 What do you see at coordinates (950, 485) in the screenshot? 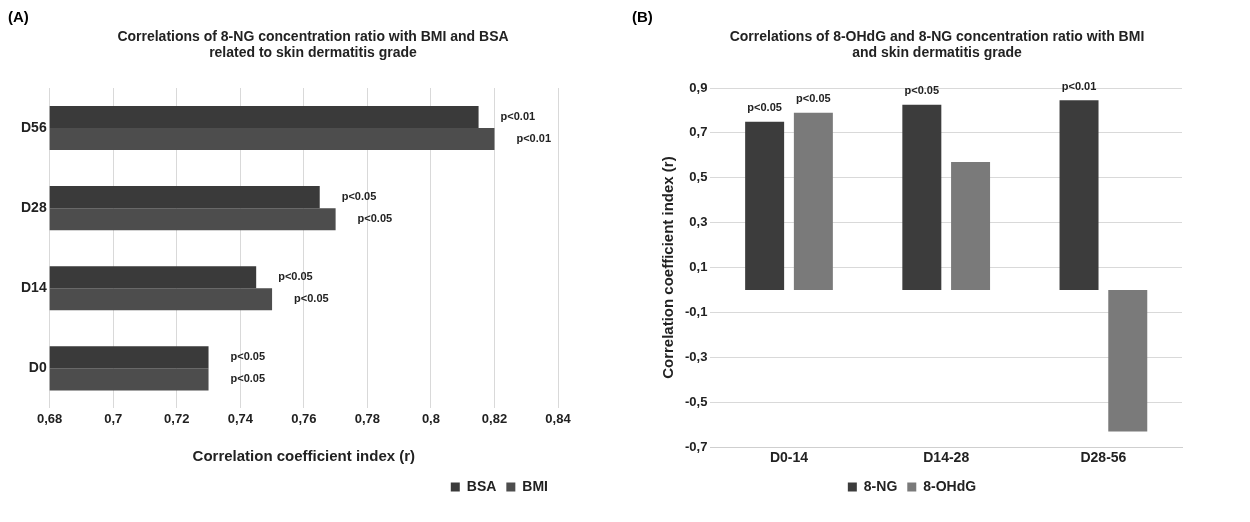
I see `legend-label: 8-OHdG` at bounding box center [950, 485].